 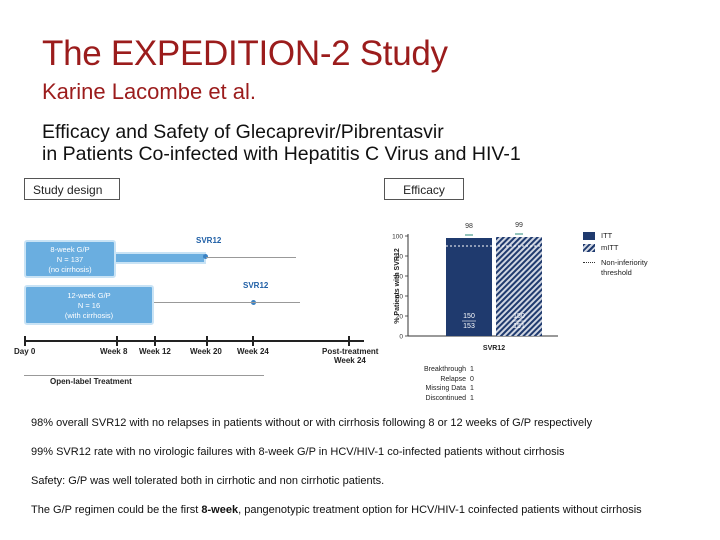 I want to click on y-tick-label: 60, so click(x=400, y=277).